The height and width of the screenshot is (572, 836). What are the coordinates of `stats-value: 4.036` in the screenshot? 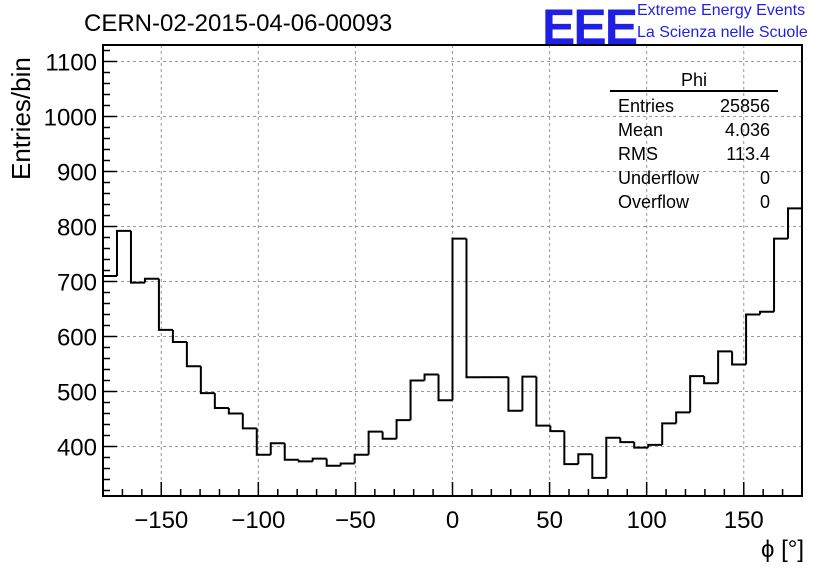 It's located at (747, 130).